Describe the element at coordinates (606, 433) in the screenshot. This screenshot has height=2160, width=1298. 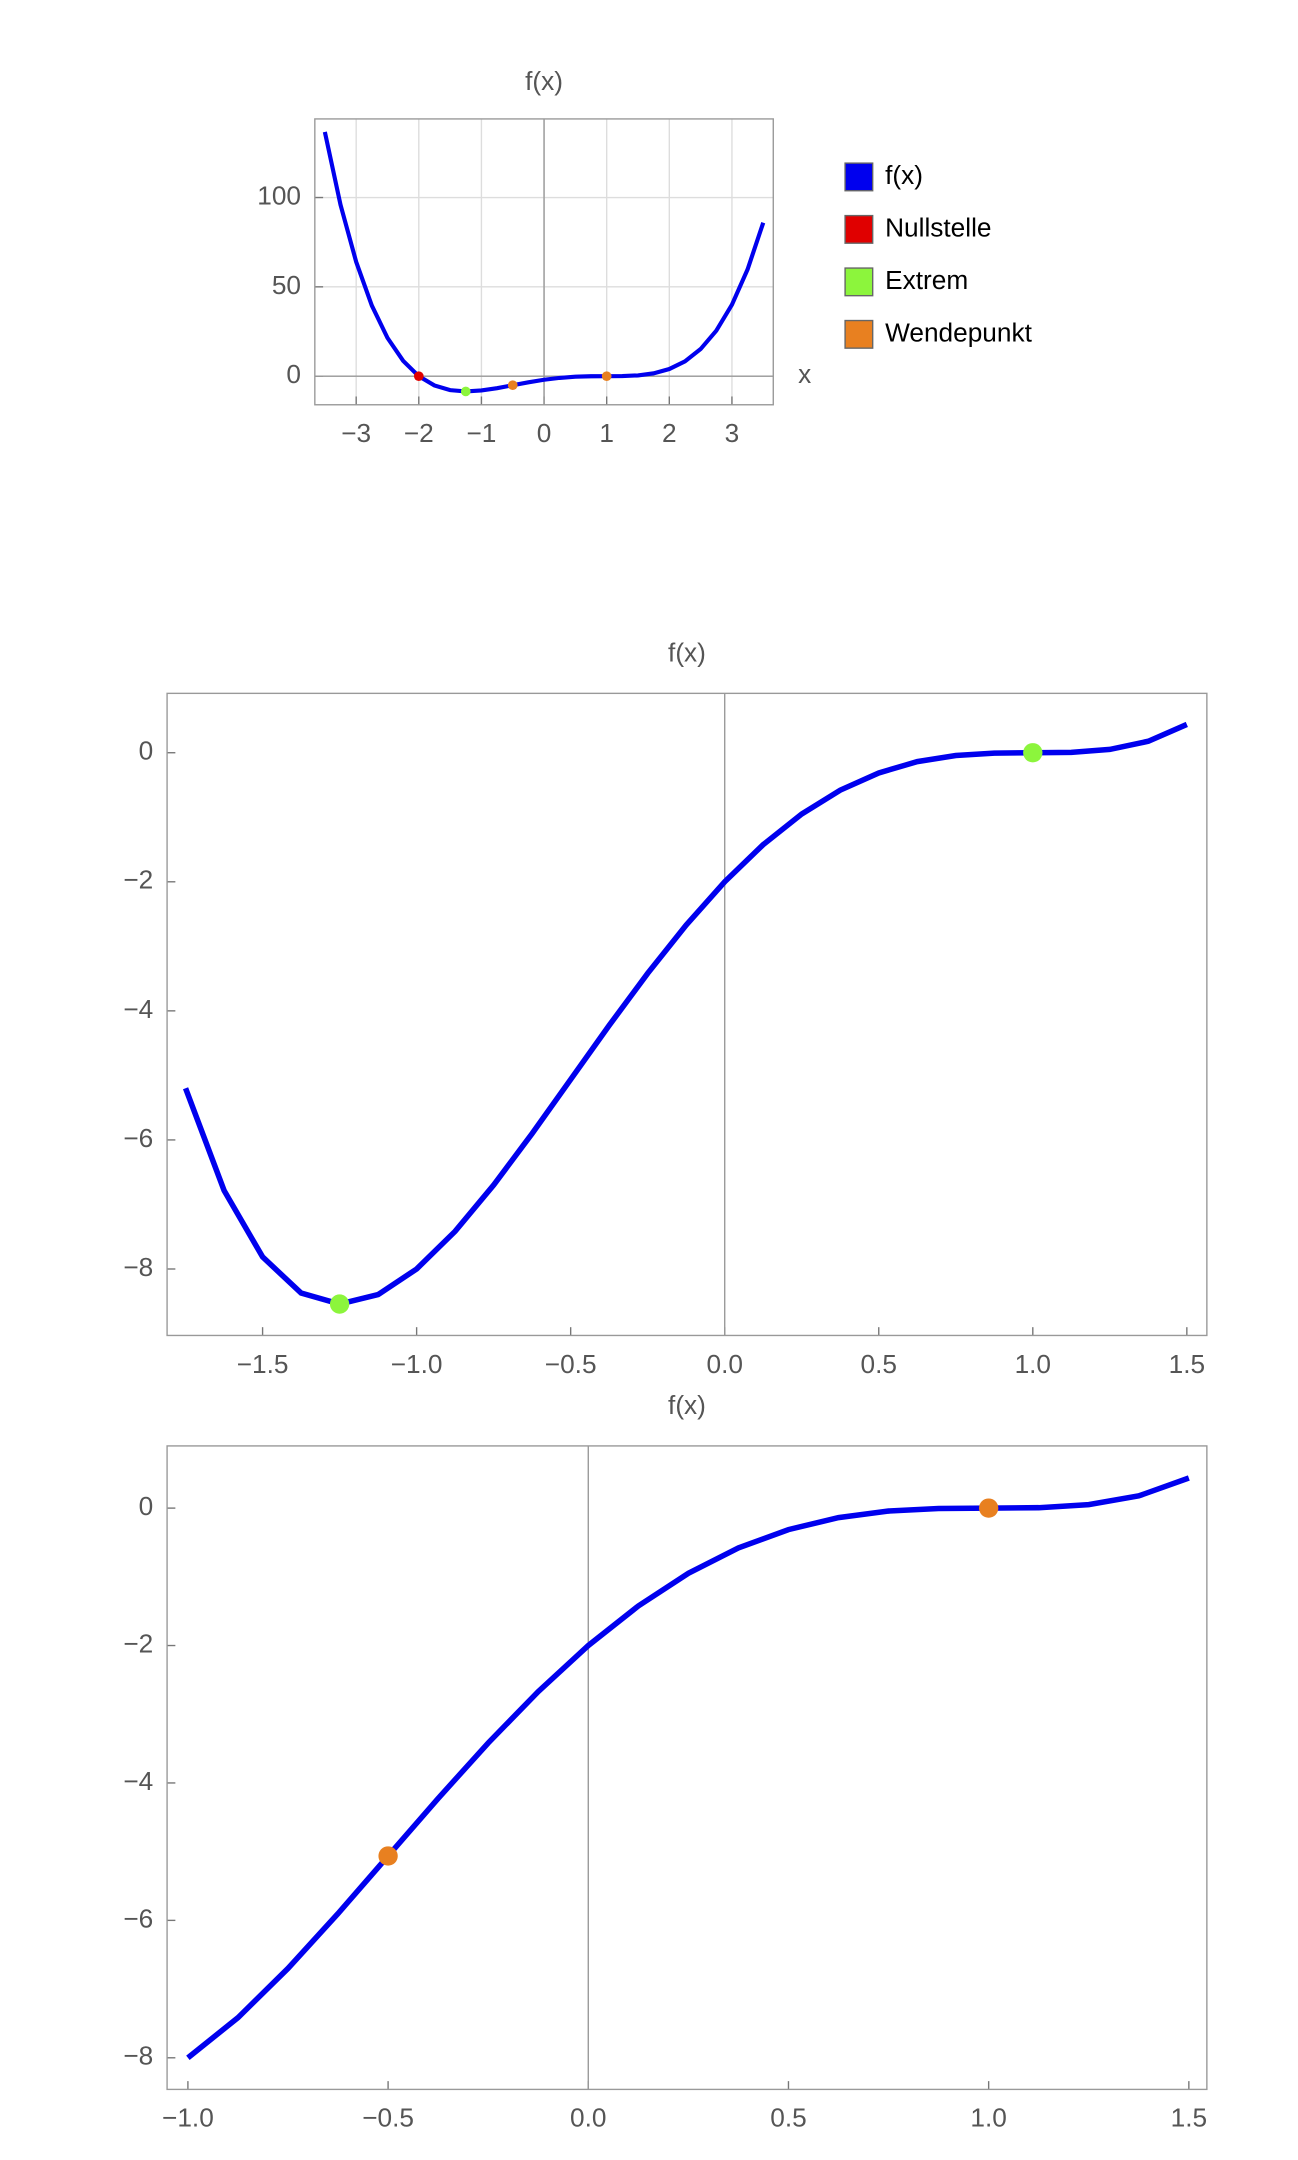
I see `x-tick-label: 1` at that location.